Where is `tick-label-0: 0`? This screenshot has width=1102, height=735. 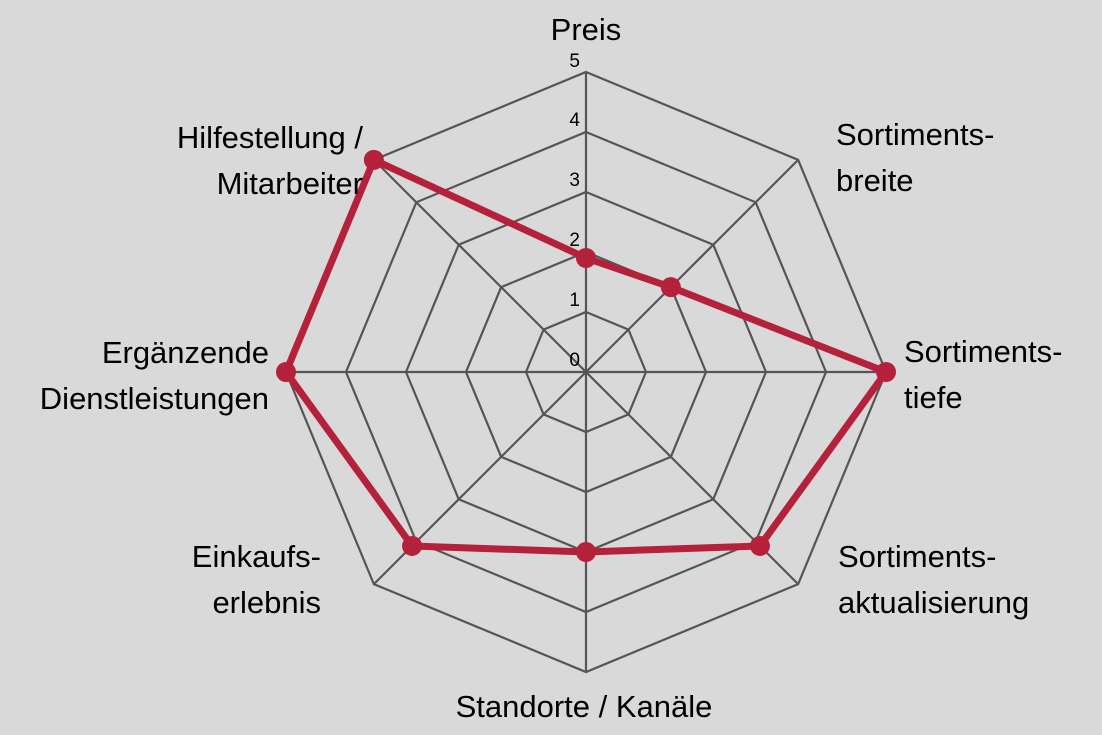
tick-label-0: 0 is located at coordinates (574, 360).